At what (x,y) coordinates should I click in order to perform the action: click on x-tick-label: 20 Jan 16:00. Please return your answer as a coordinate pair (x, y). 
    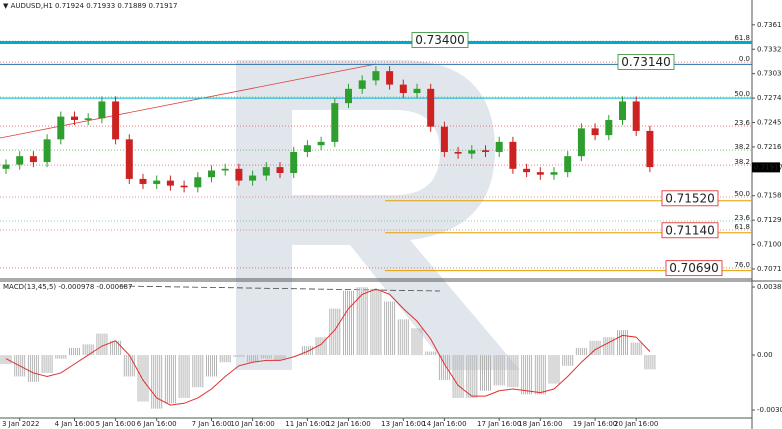
    Looking at the image, I should click on (636, 424).